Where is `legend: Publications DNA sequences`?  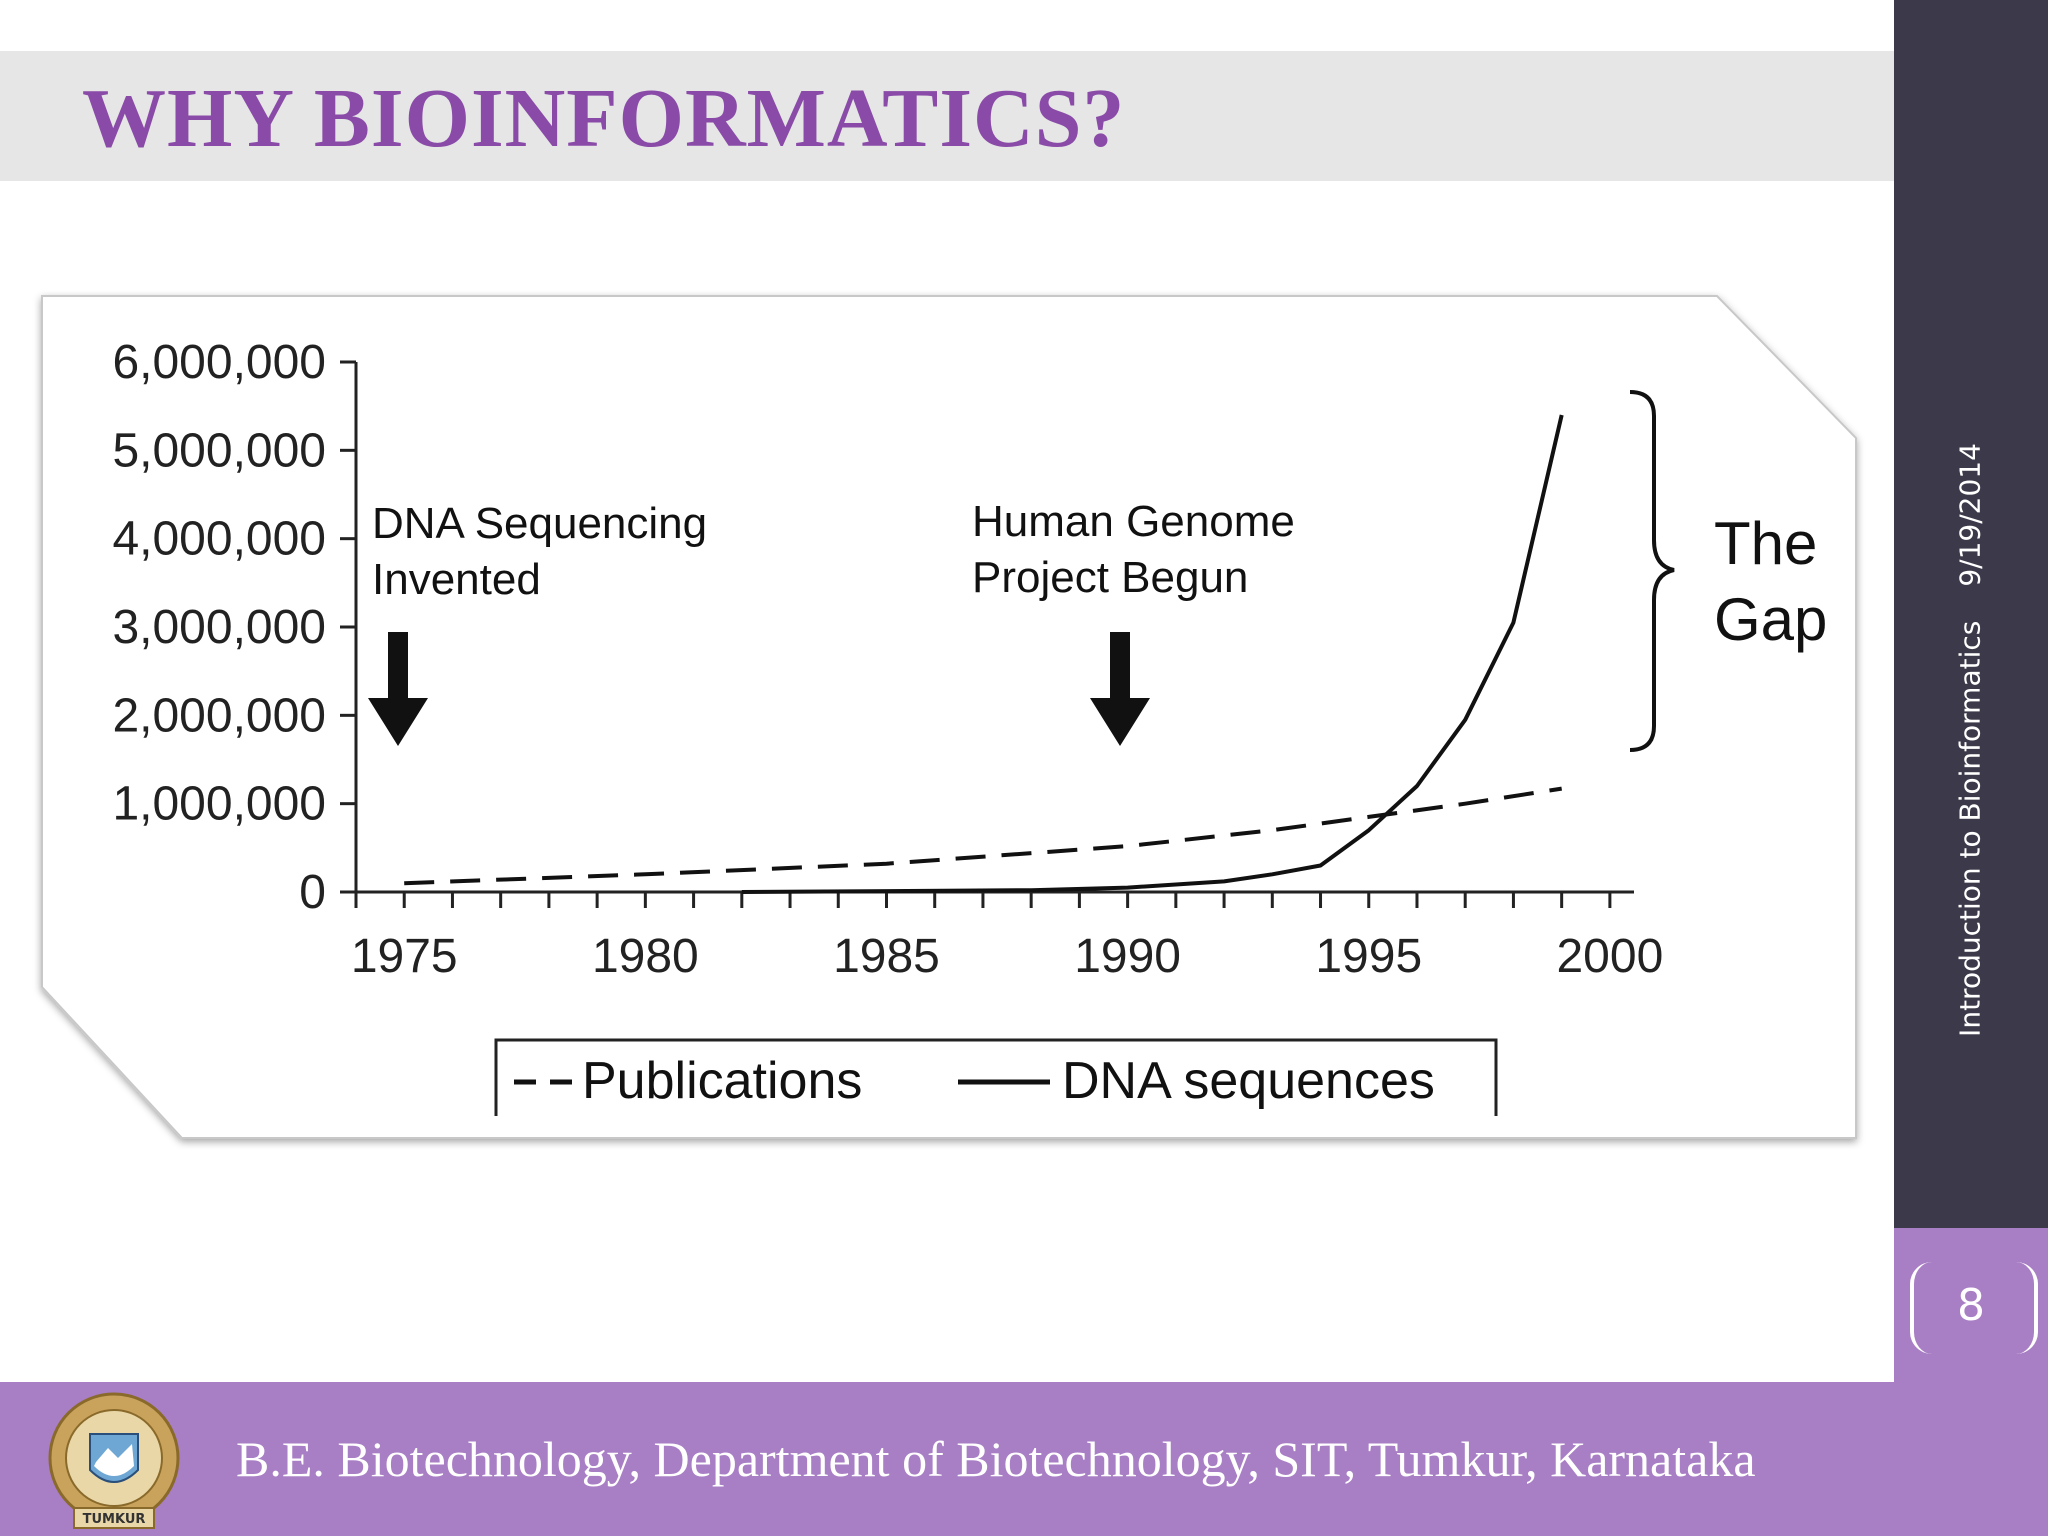
legend: Publications DNA sequences is located at coordinates (996, 1077).